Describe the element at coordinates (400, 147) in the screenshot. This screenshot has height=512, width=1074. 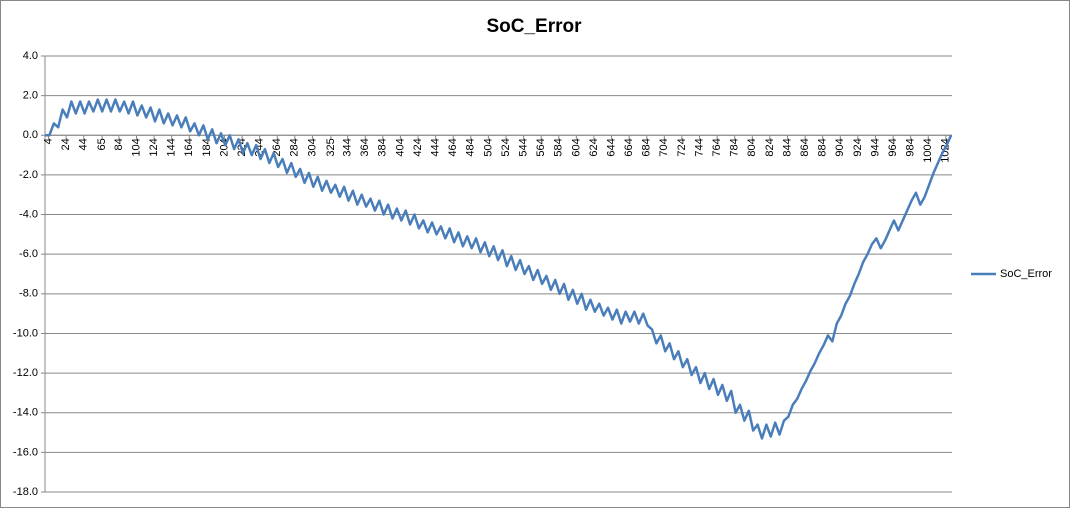
I see `x-tick-label: 404` at that location.